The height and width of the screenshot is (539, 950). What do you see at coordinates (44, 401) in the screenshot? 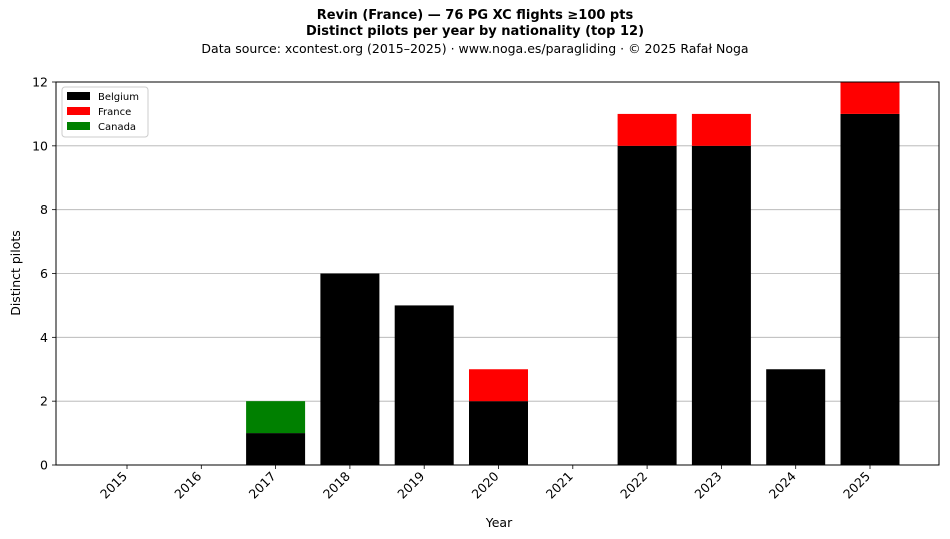
I see `y-tick-label: 2` at bounding box center [44, 401].